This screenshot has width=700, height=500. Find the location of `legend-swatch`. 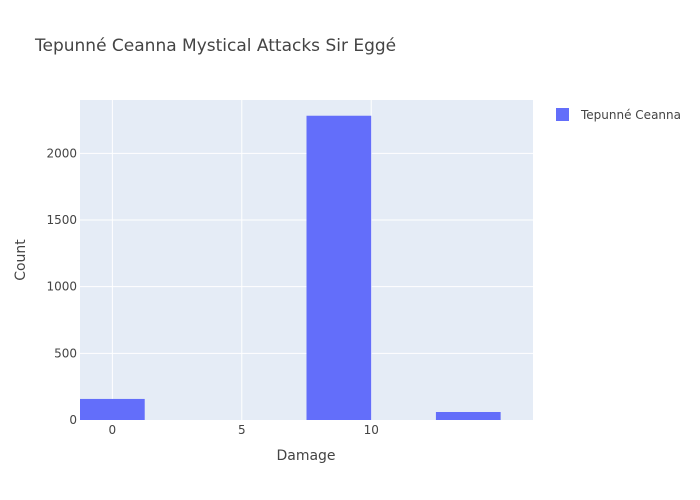

legend-swatch is located at coordinates (562, 114).